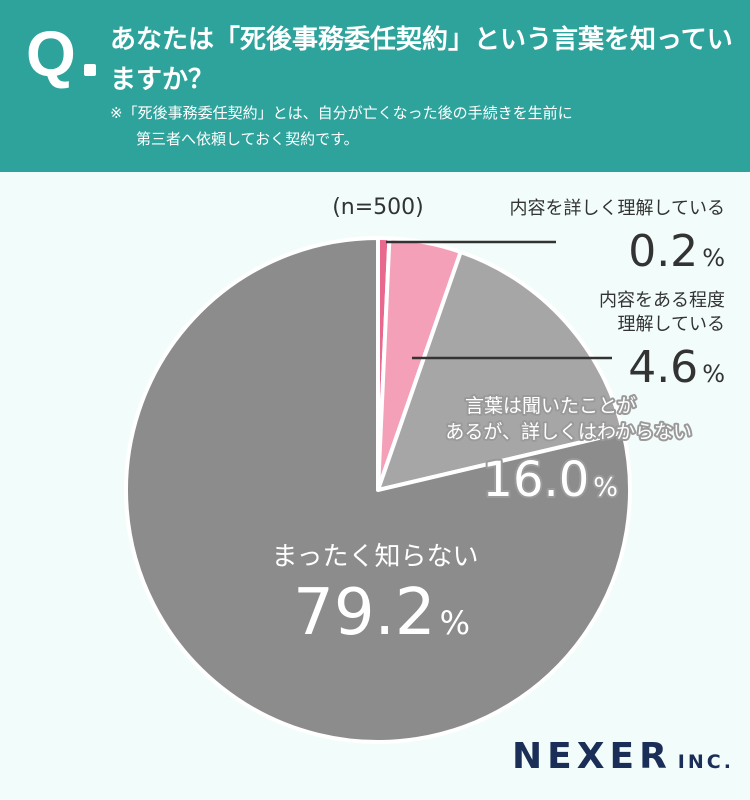 This screenshot has width=750, height=800. I want to click on slice-3-value: 16.0%, so click(550, 480).